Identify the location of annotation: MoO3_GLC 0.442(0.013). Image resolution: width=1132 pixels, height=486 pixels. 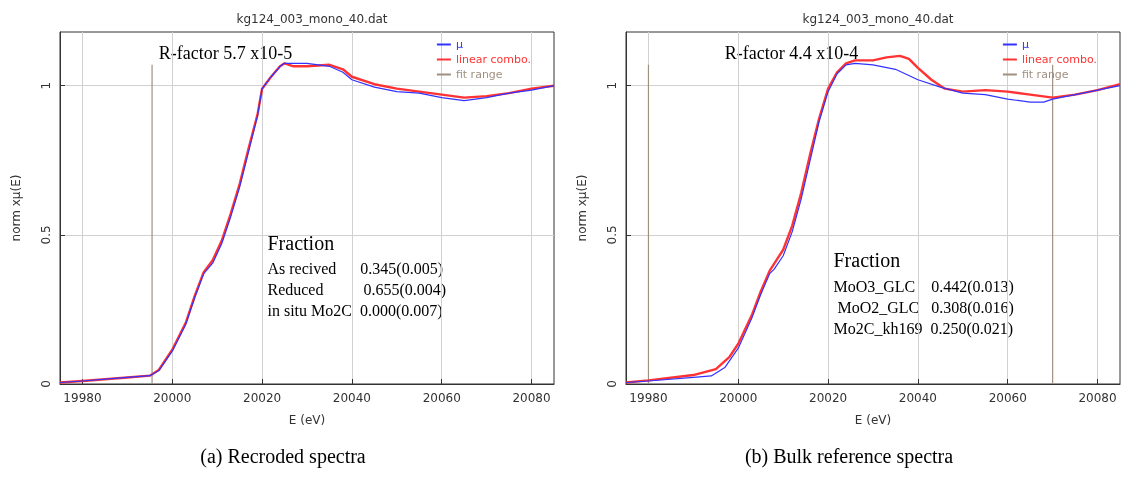
(923, 286).